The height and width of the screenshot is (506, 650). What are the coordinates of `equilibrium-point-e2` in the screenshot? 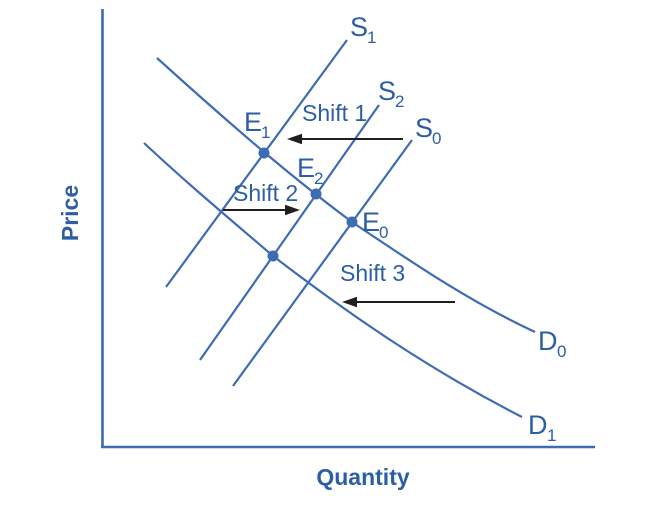 It's located at (316, 194).